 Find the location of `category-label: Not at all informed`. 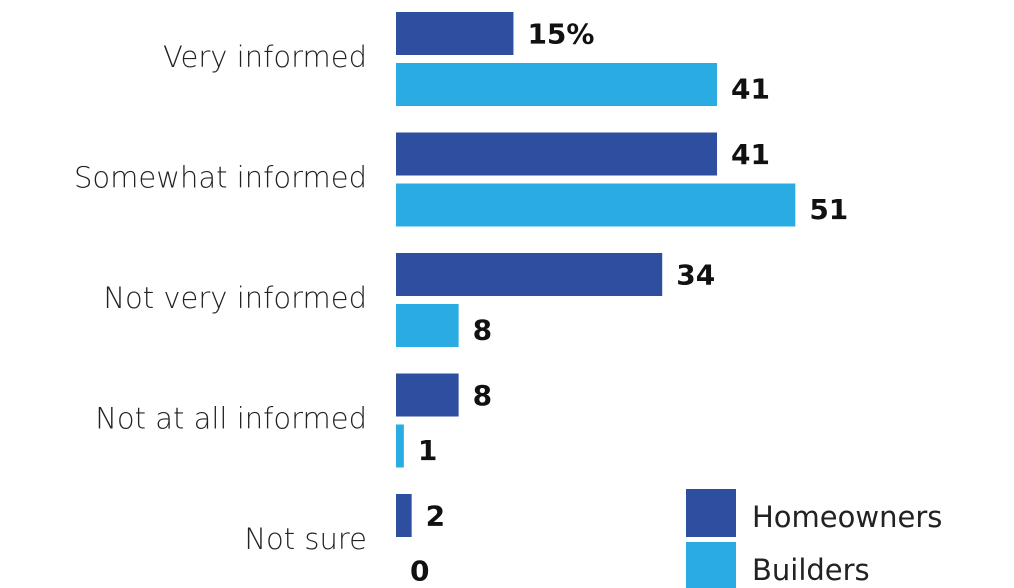

category-label: Not at all informed is located at coordinates (231, 419).